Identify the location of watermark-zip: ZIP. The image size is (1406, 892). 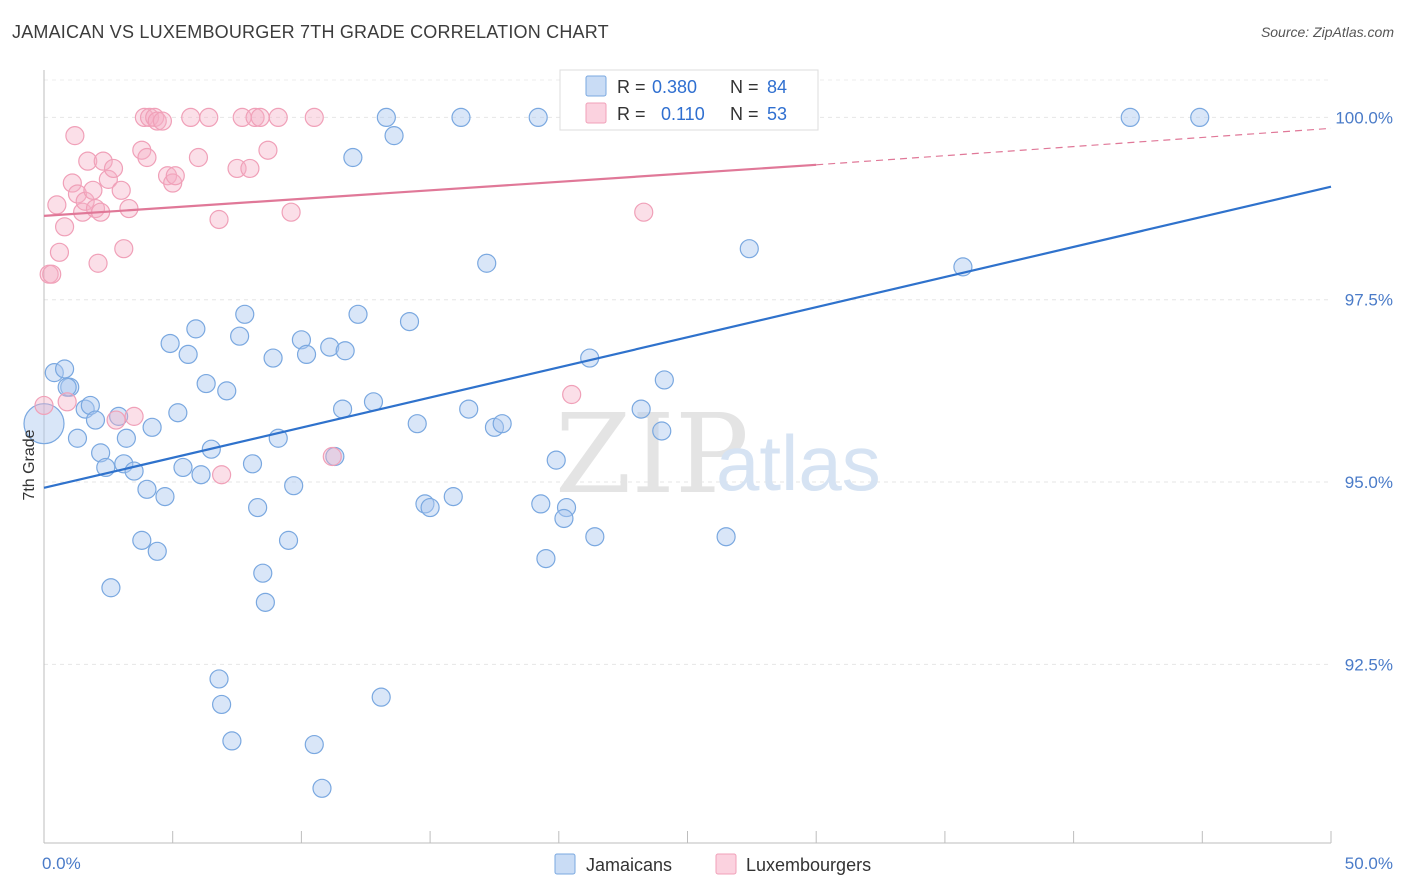
(652, 454).